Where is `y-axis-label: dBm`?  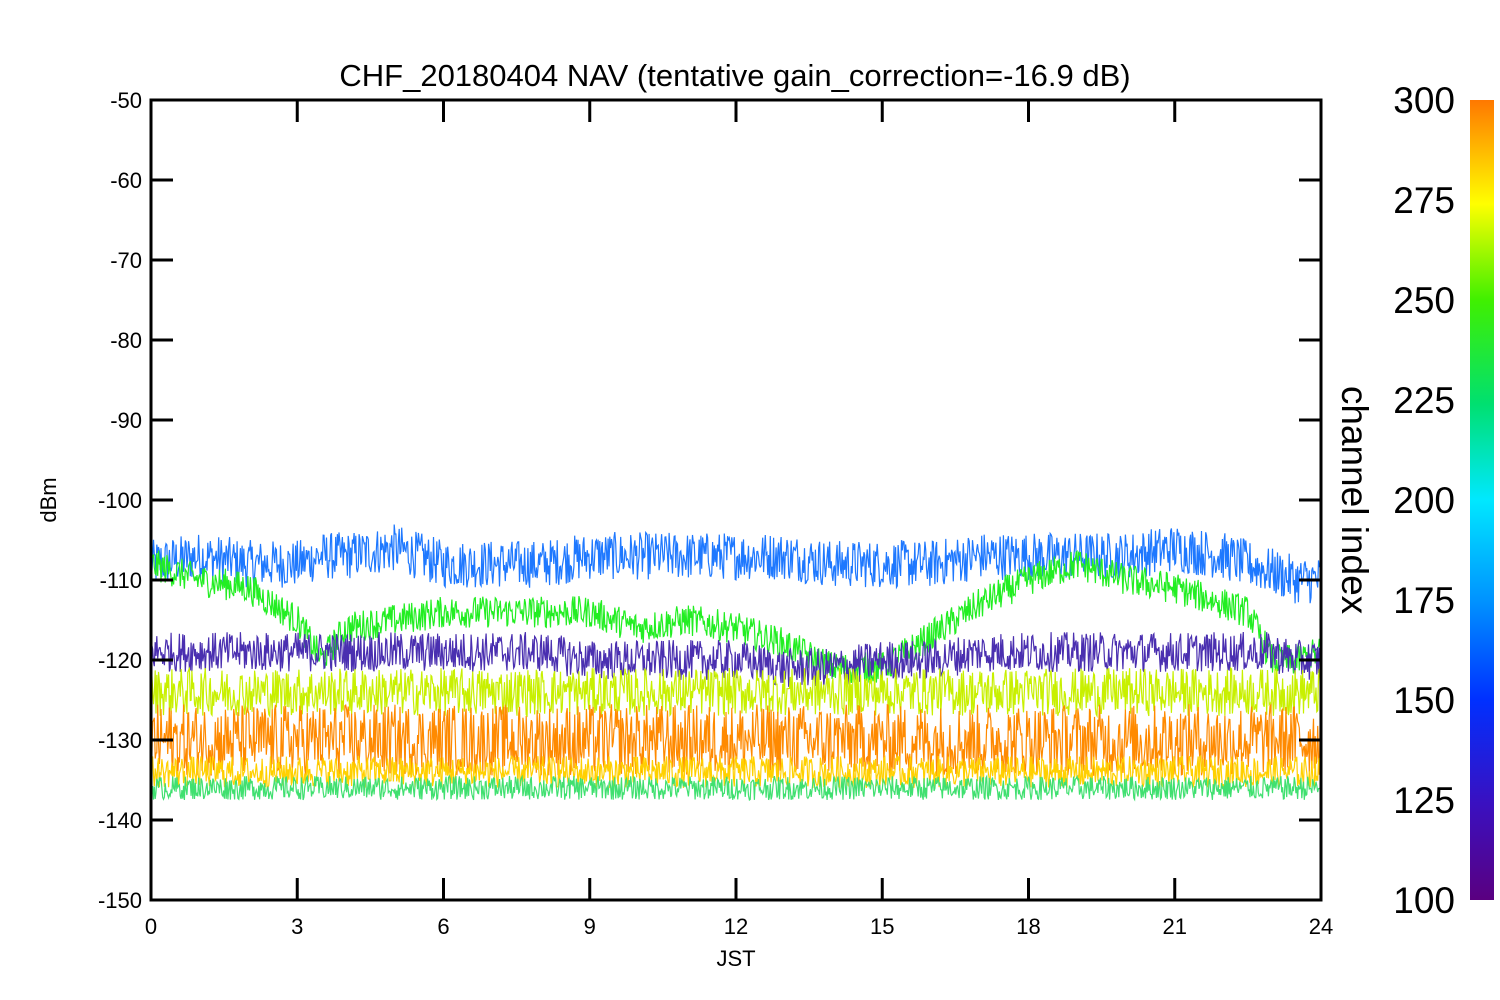 y-axis-label: dBm is located at coordinates (48, 499).